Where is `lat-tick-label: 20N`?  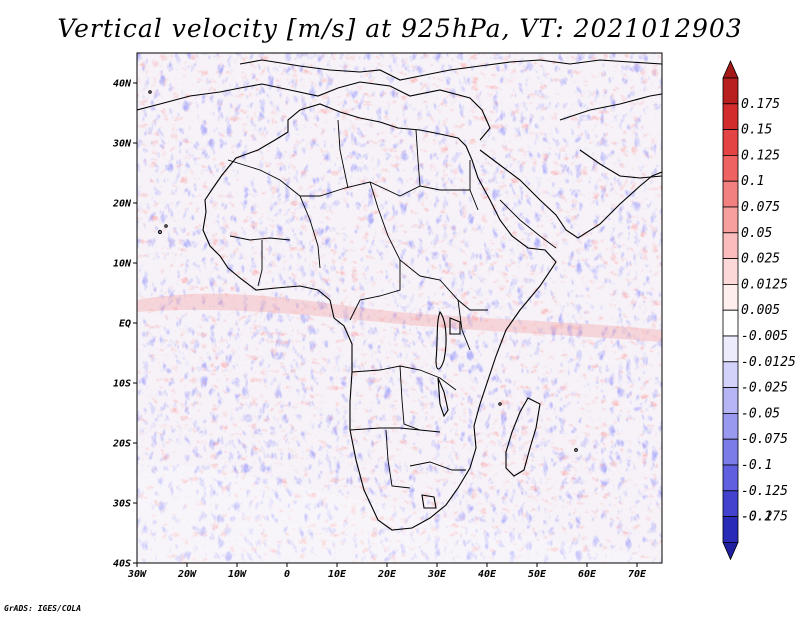 lat-tick-label: 20N is located at coordinates (122, 204).